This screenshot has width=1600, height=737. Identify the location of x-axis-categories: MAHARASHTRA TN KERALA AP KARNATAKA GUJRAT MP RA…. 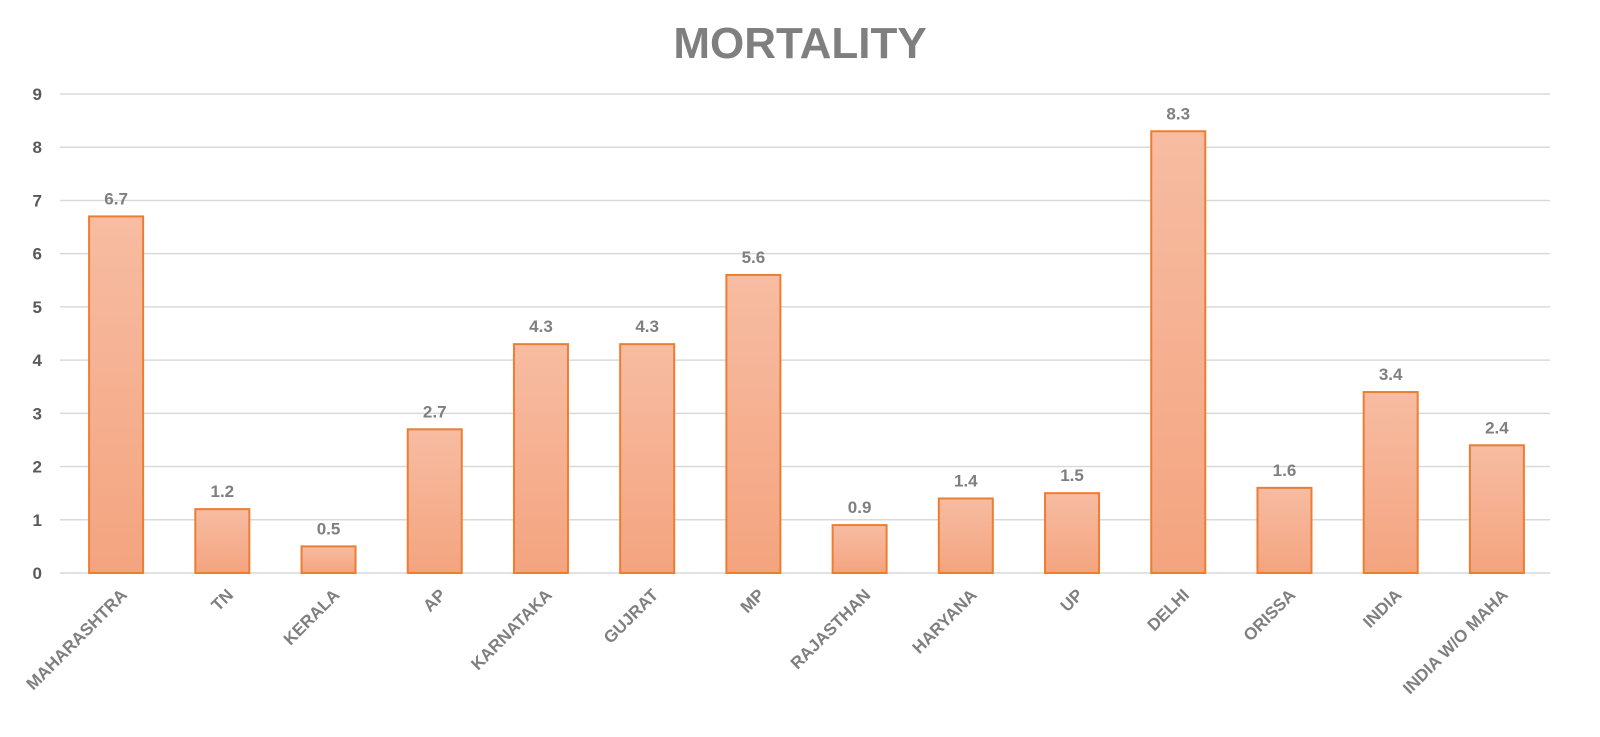
(767, 641).